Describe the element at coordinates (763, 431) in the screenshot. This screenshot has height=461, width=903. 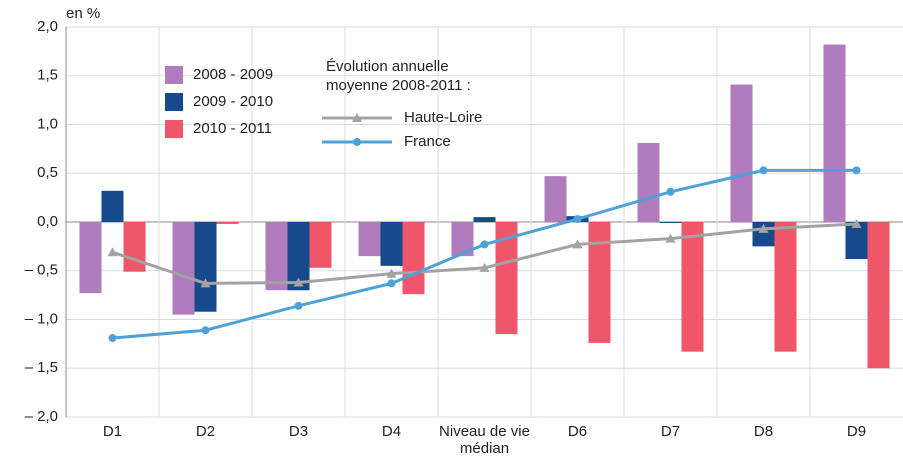
I see `x-tick-label: D8` at that location.